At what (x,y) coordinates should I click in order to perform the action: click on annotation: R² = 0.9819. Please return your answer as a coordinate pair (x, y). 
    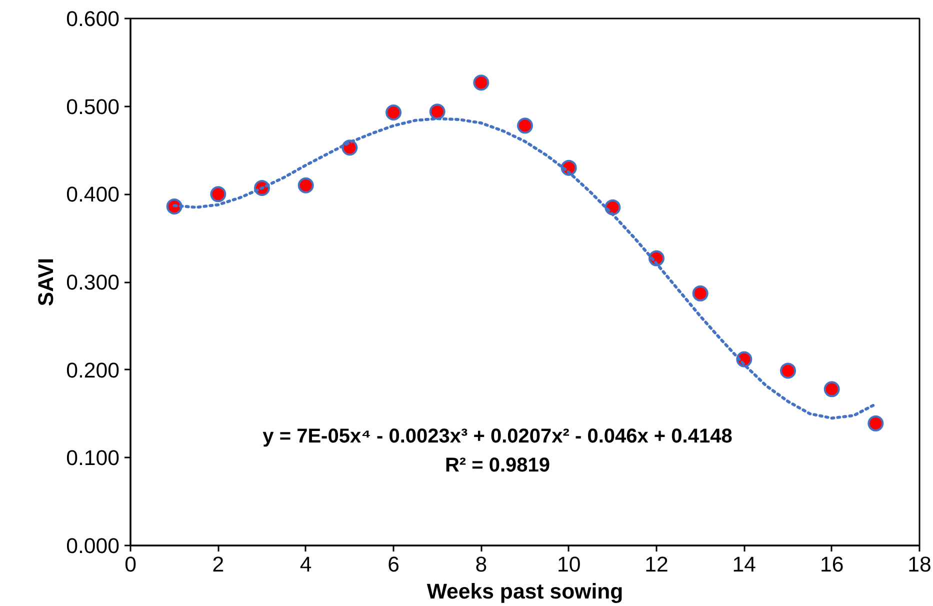
    Looking at the image, I should click on (497, 465).